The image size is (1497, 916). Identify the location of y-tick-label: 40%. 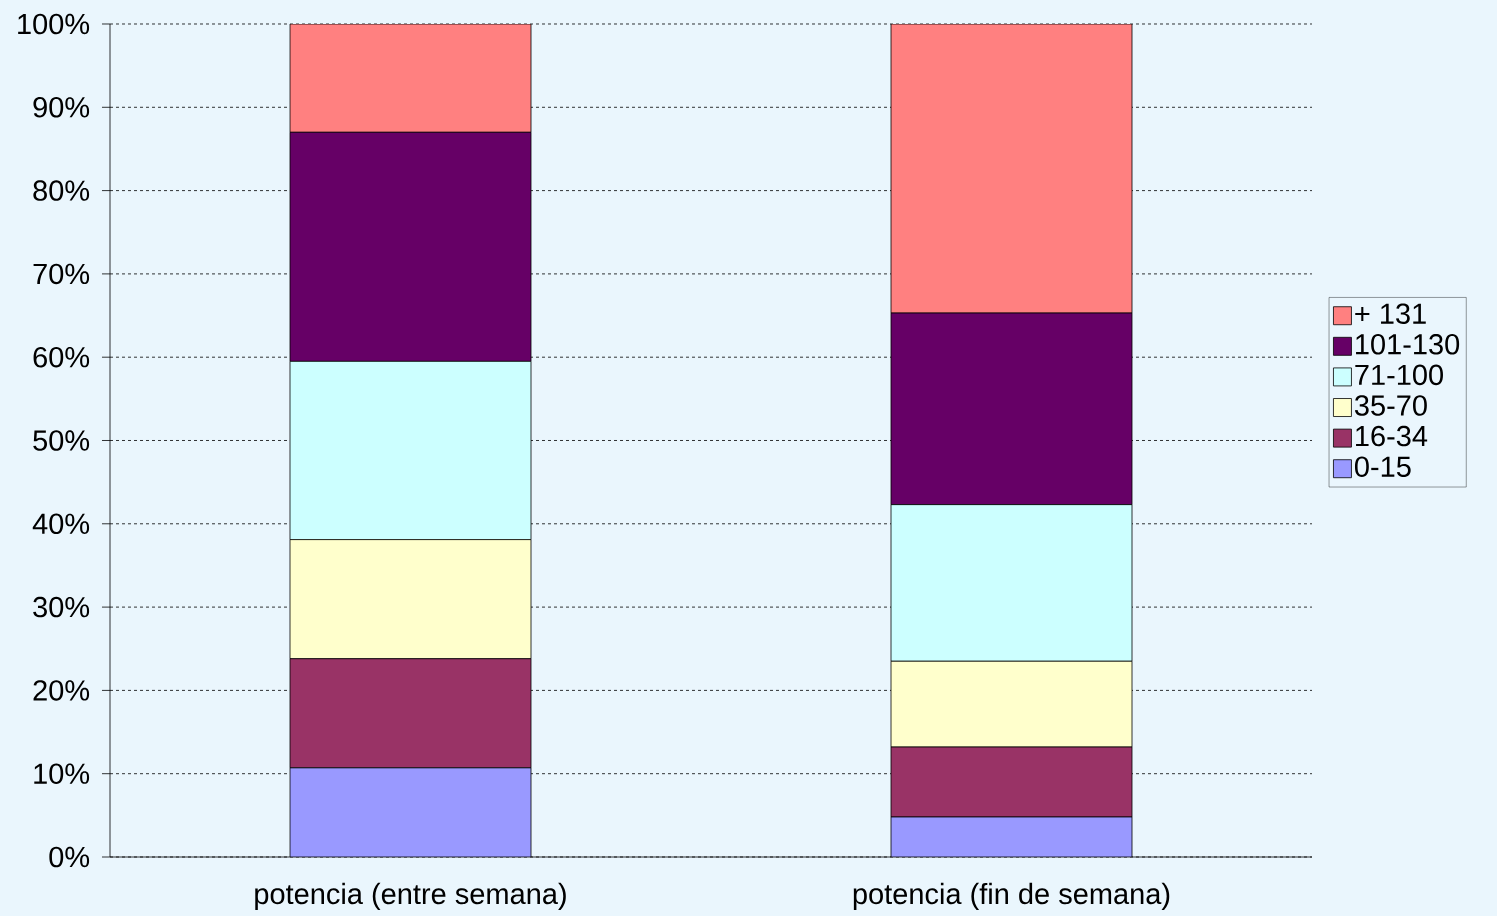
(61, 524).